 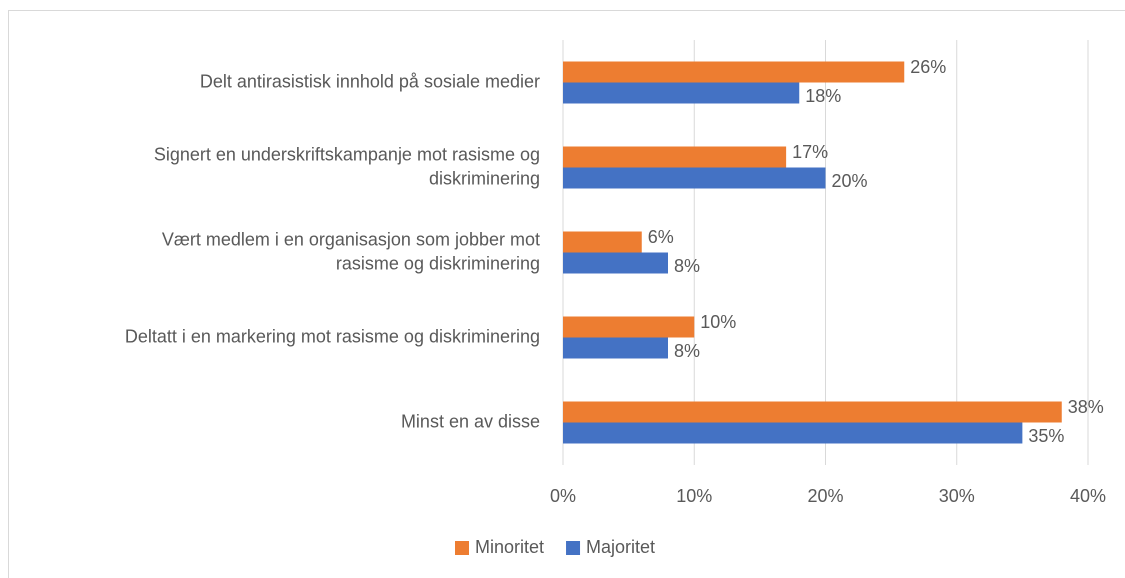 What do you see at coordinates (718, 322) in the screenshot?
I see `data-label: 10%` at bounding box center [718, 322].